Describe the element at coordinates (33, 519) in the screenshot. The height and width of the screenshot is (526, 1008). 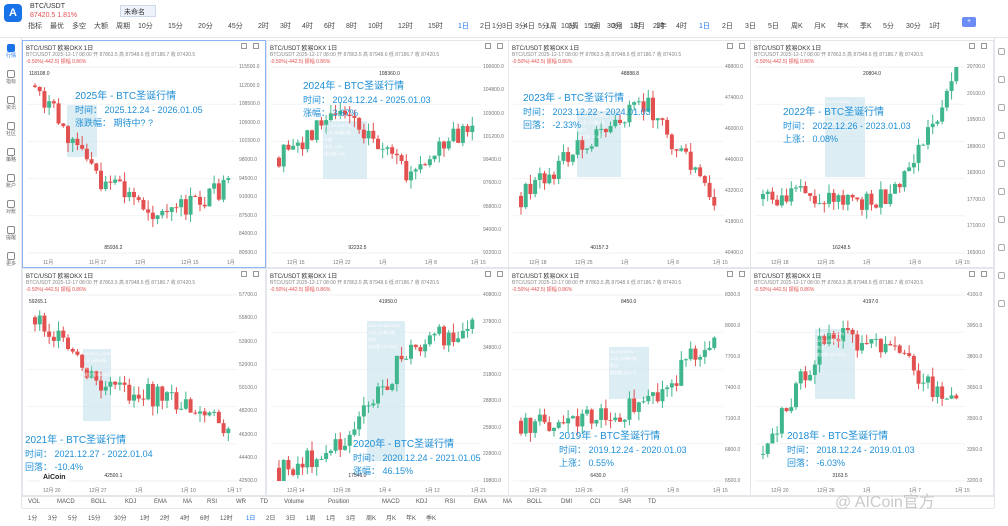
I see `timeframe-item: 1分` at that location.